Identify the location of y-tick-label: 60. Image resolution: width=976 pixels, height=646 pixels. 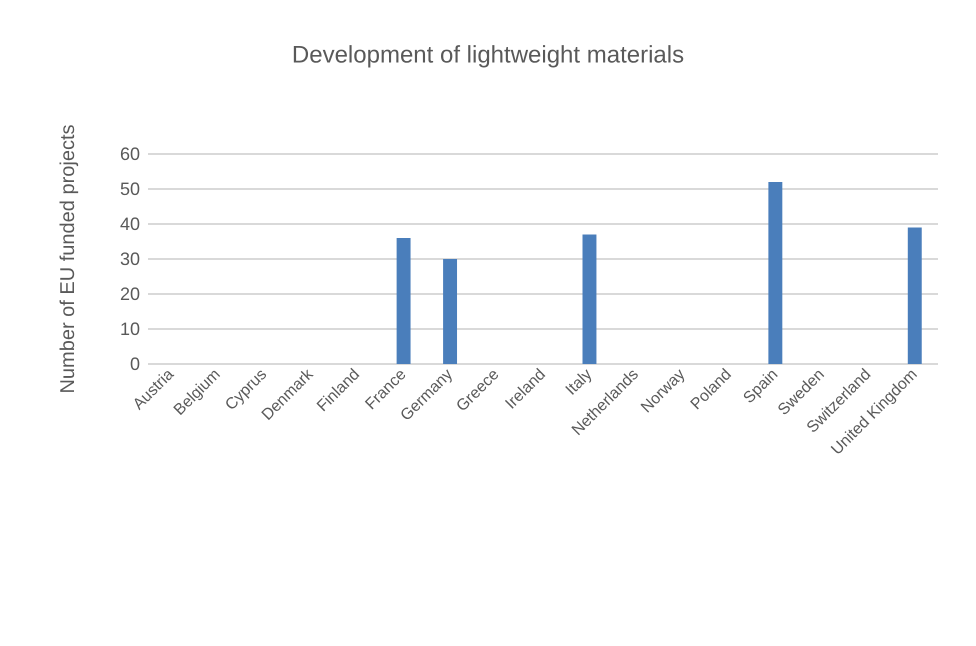
(130, 154).